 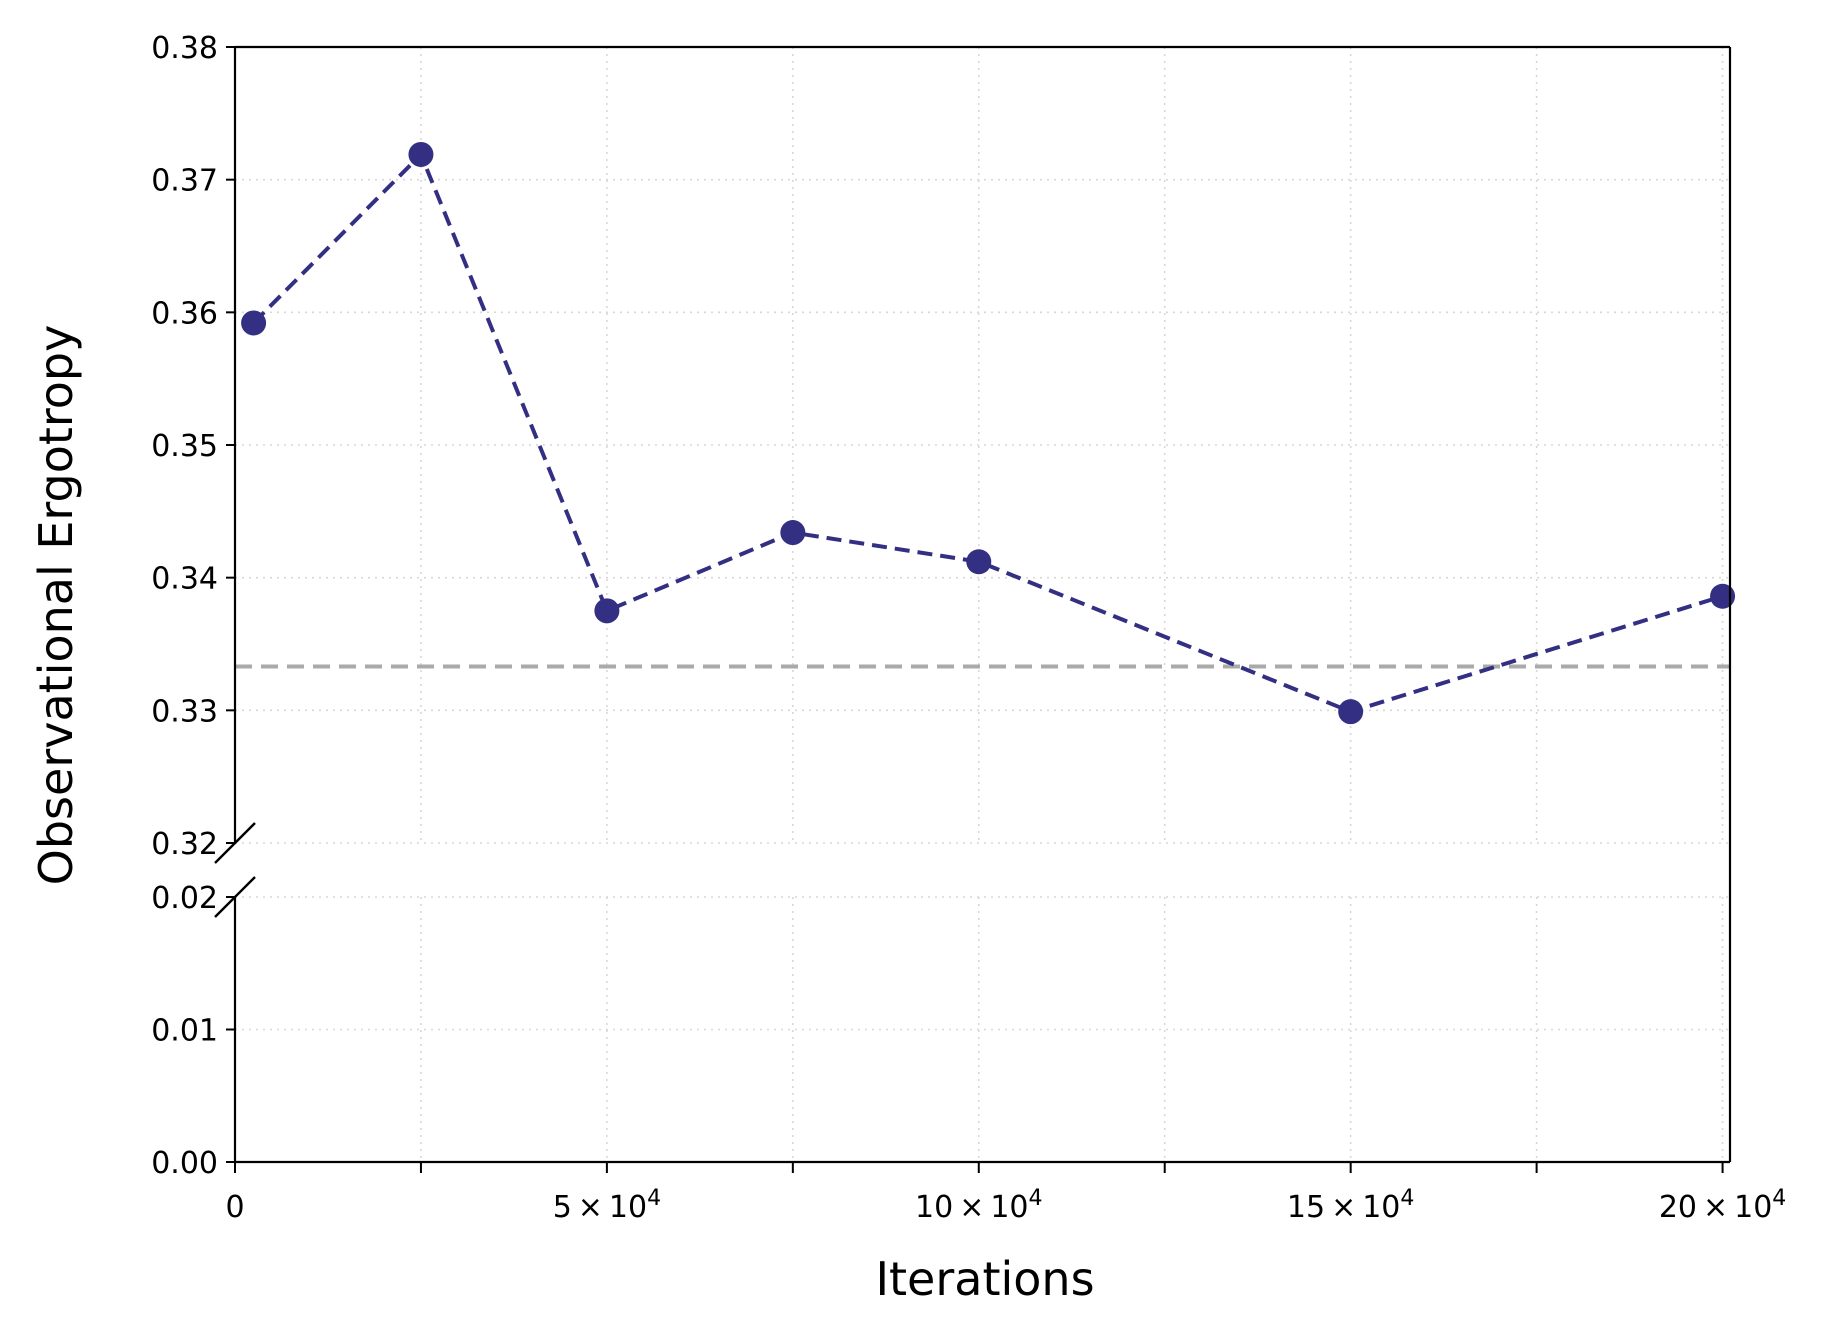 What do you see at coordinates (184, 1031) in the screenshot?
I see `y-tick-label: 0.01` at bounding box center [184, 1031].